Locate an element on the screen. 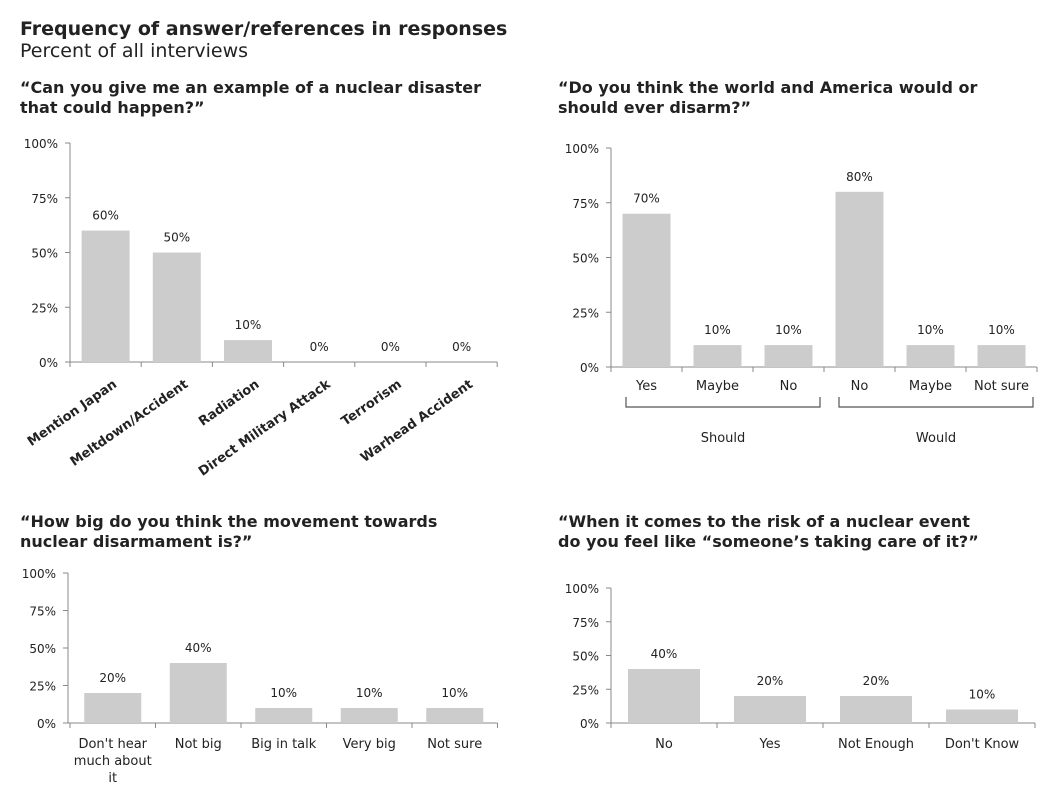  category-label: Very big is located at coordinates (369, 744).